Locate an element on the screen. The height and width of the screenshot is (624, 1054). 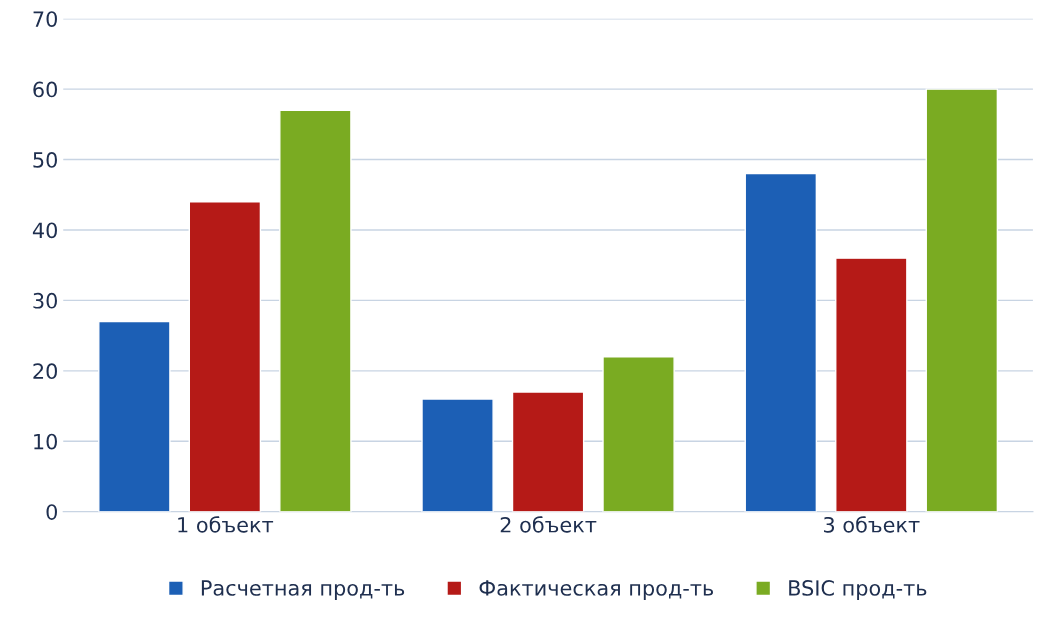
legend-label: Фактическая прод-ть is located at coordinates (596, 590).